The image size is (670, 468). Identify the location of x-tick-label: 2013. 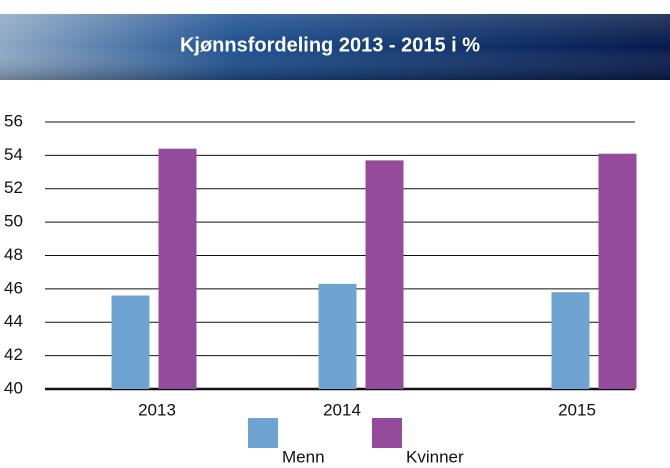
(157, 409).